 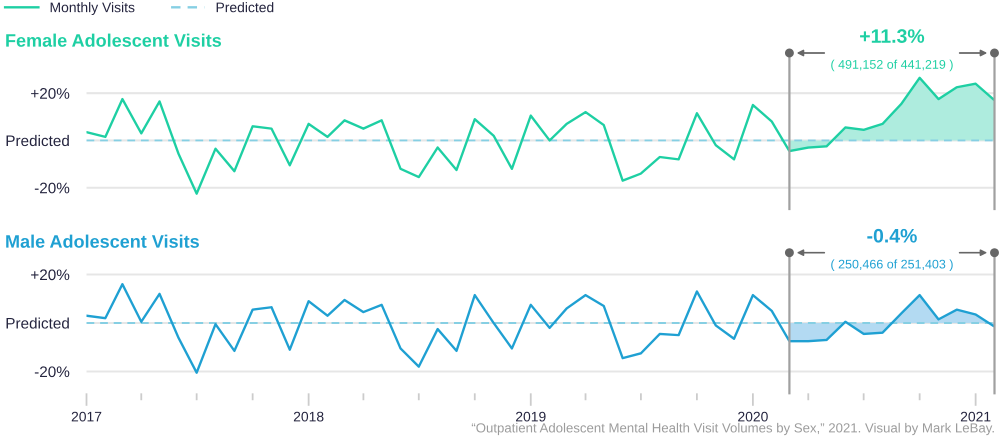 What do you see at coordinates (733, 429) in the screenshot?
I see `text: “Outpatient Adolescent Mental Health Visit Volumes by Sex,” 2021. Visual by Mark LeBay.` at bounding box center [733, 429].